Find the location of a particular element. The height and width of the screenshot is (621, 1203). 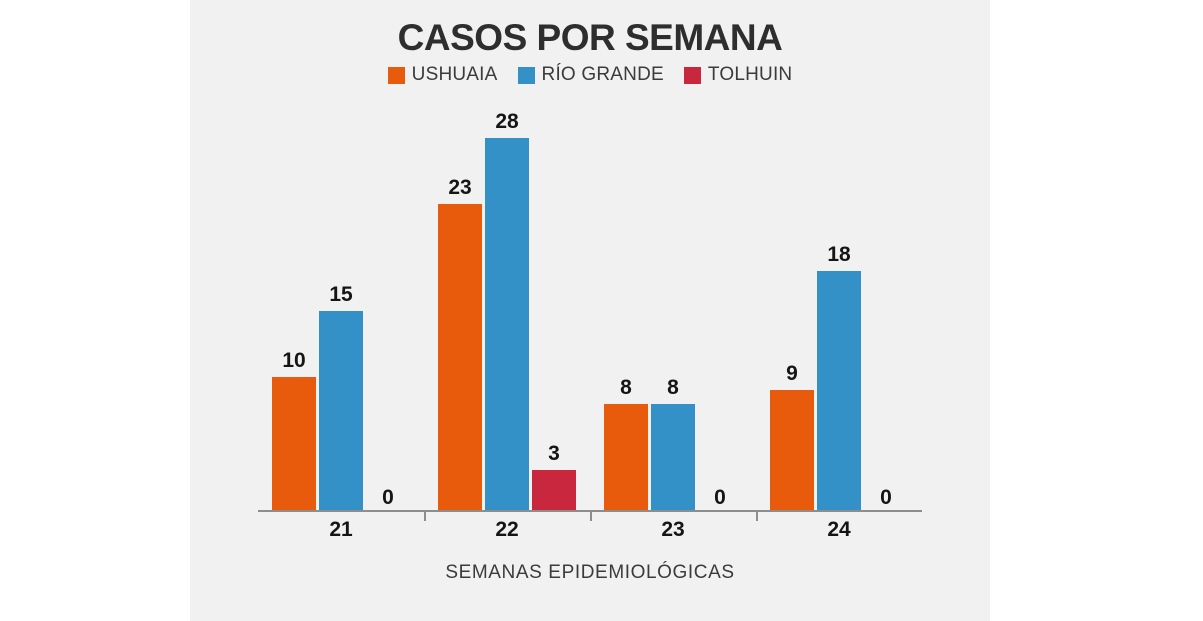

bar-slot-rio-grande-week-23: 8 is located at coordinates (673, 305).